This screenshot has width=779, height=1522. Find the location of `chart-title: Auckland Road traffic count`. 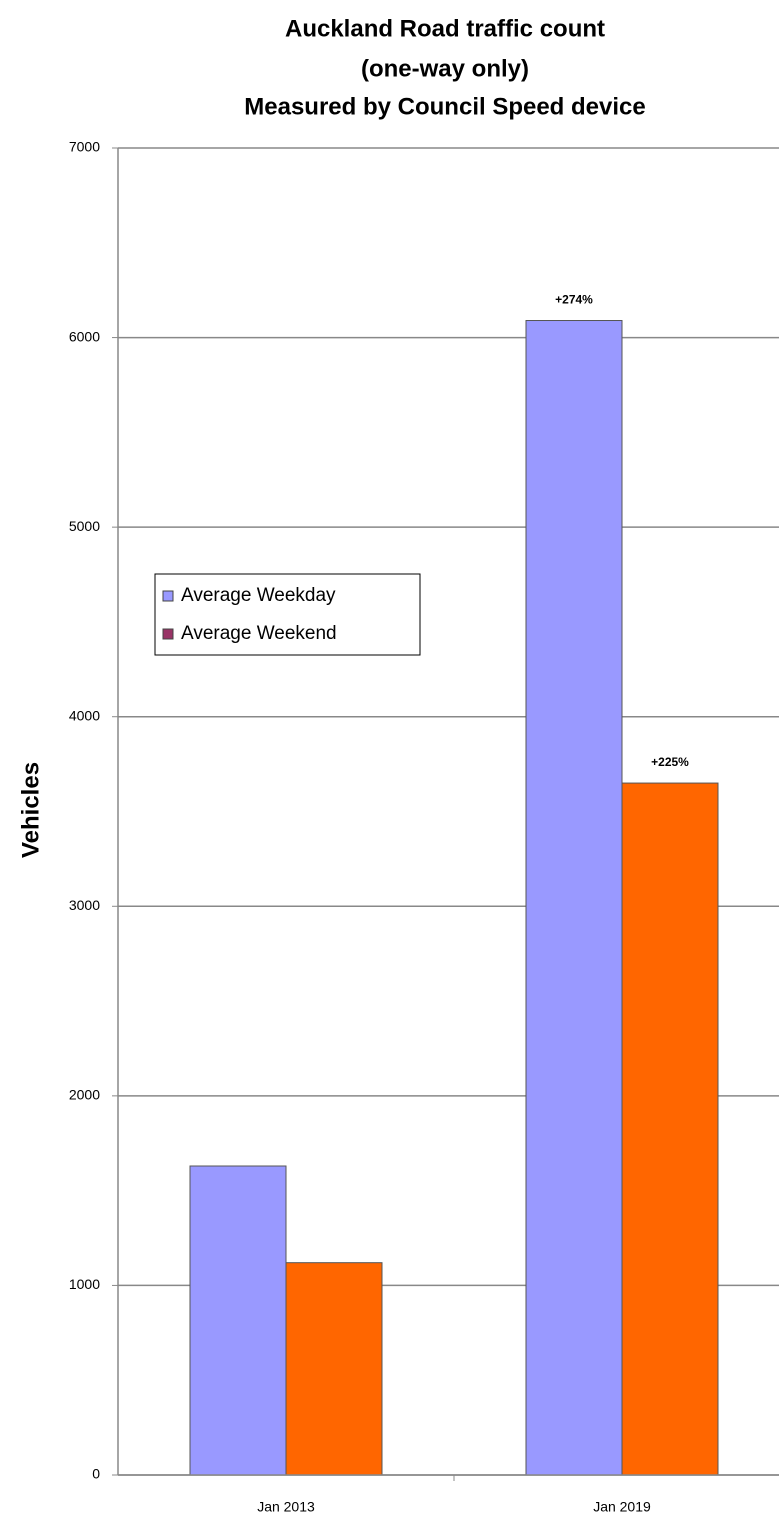

chart-title: Auckland Road traffic count is located at coordinates (445, 28).